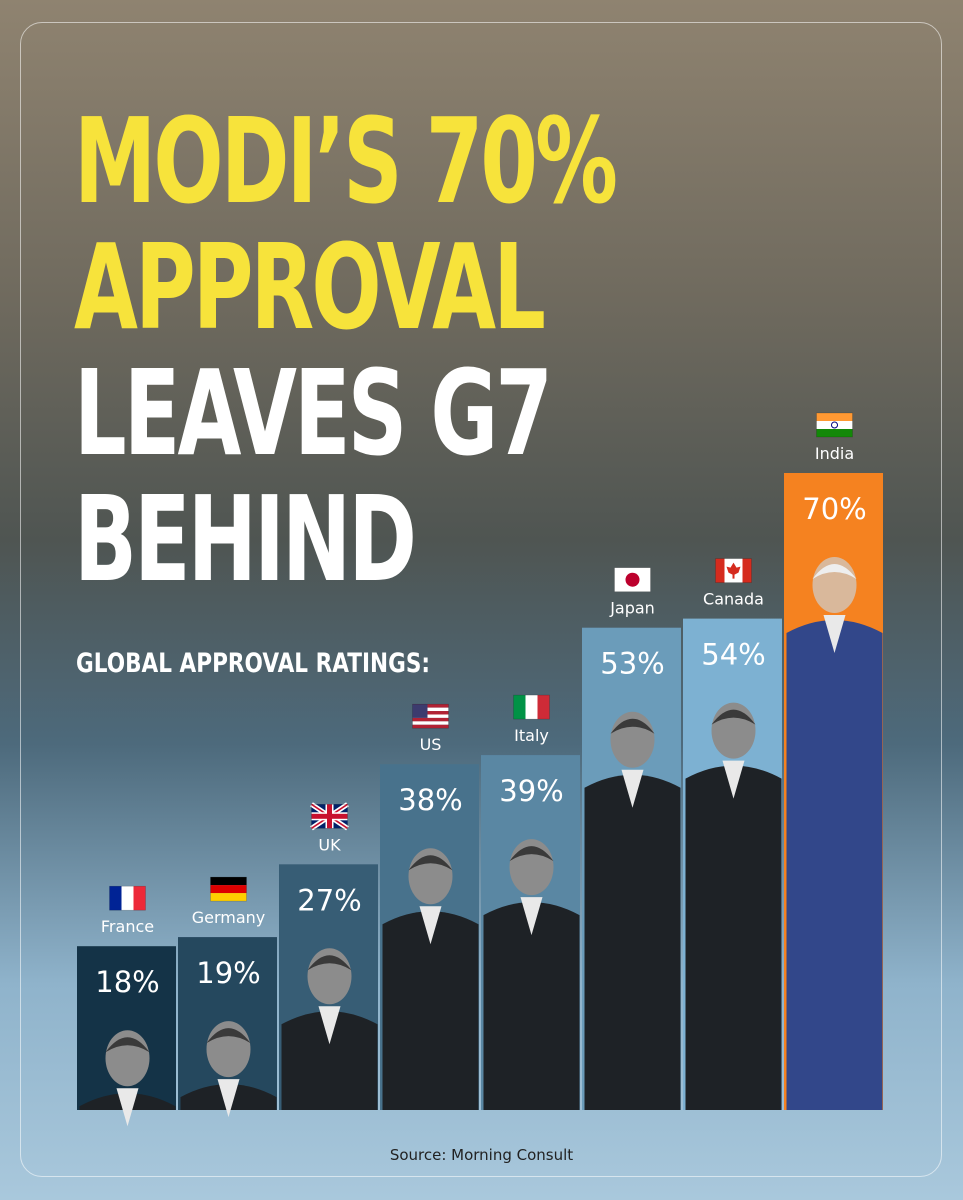  Describe the element at coordinates (313, 413) in the screenshot. I see `headline-line-3: LEAVES G7` at that location.